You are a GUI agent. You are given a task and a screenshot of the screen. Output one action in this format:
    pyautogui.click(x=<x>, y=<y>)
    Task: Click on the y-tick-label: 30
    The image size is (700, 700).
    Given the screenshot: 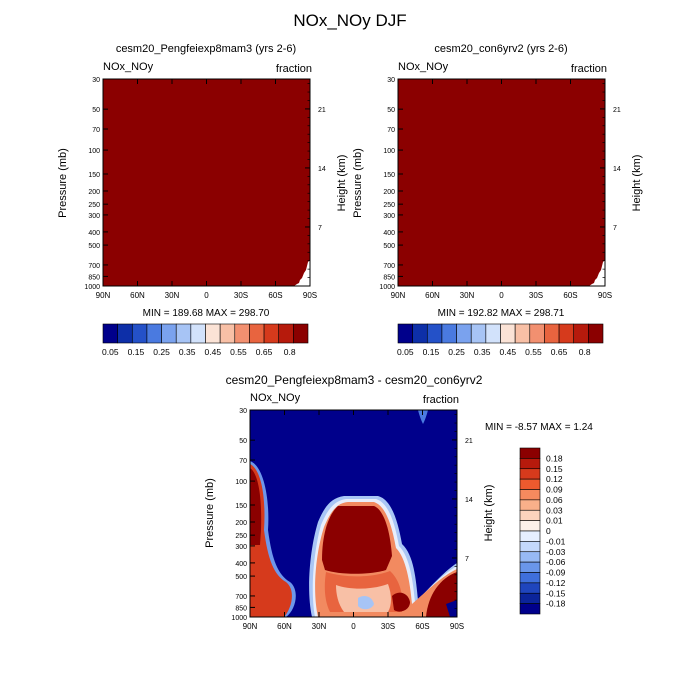 What is the action you would take?
    pyautogui.click(x=243, y=411)
    